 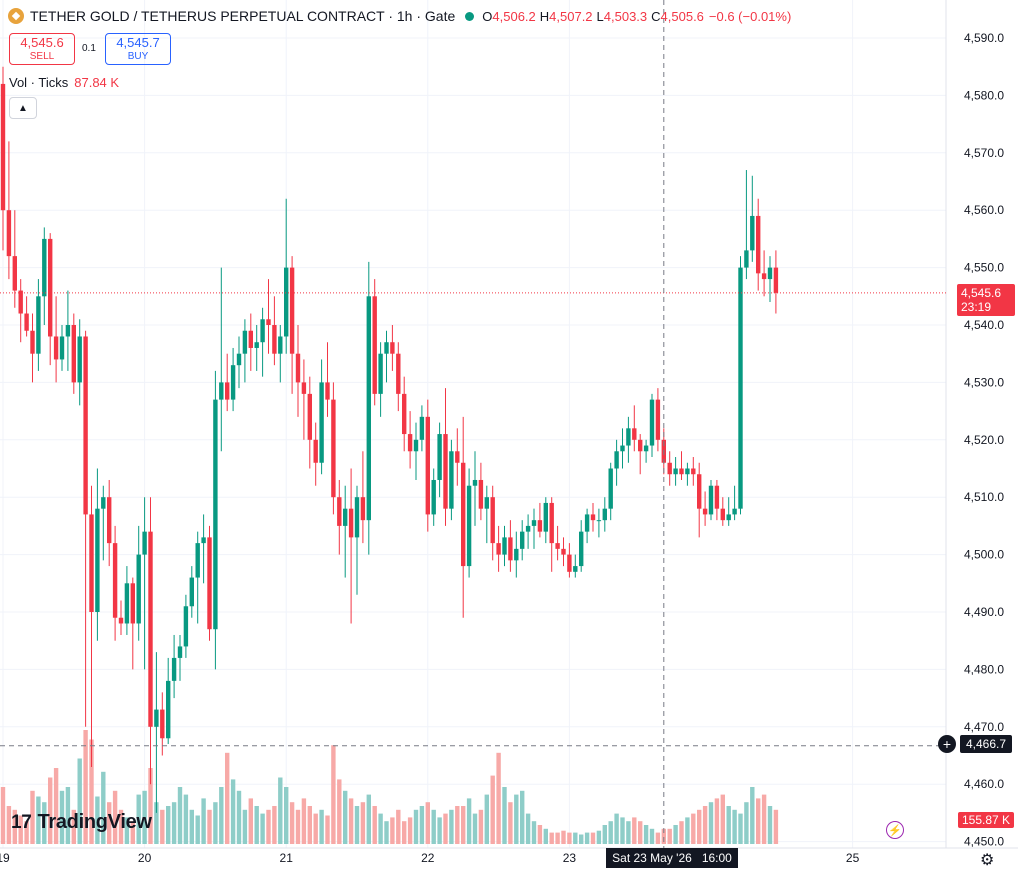 What do you see at coordinates (984, 382) in the screenshot?
I see `y-tick-label: 4,530.0` at bounding box center [984, 382].